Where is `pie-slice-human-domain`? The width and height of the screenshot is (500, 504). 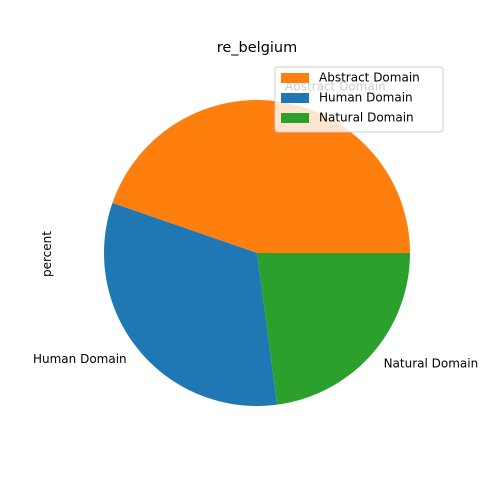
pie-slice-human-domain is located at coordinates (191, 304).